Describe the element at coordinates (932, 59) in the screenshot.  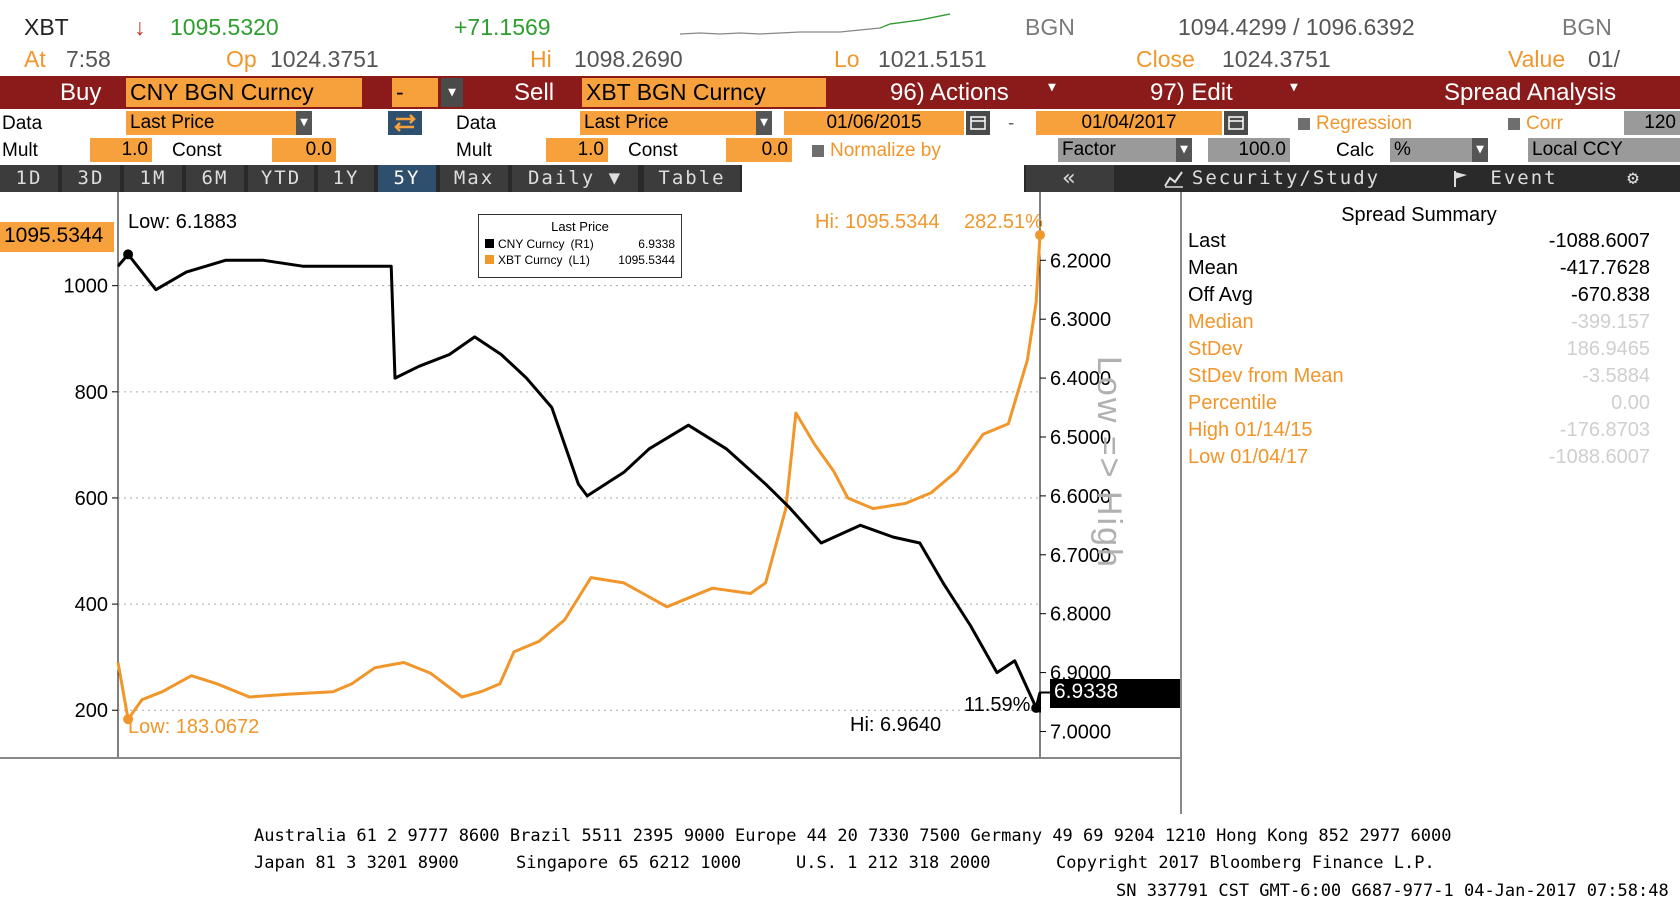
I see `low-value: 1021.5151` at that location.